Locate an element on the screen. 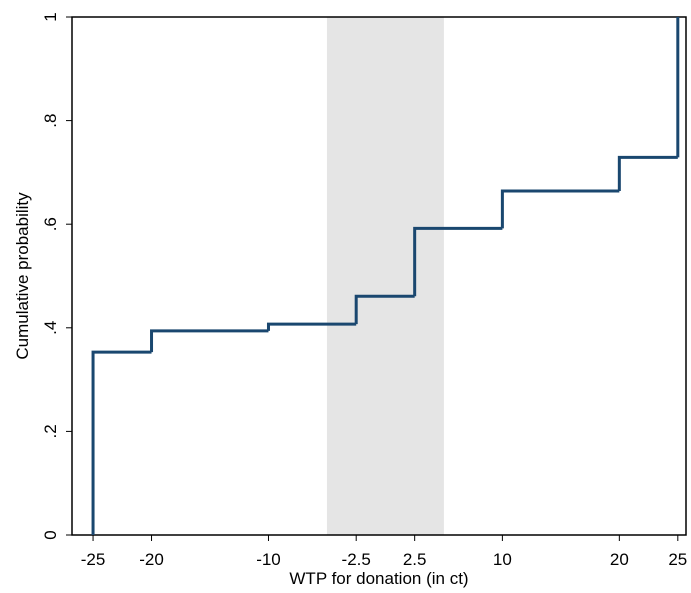  y-tick-label: .6 is located at coordinates (50, 224).